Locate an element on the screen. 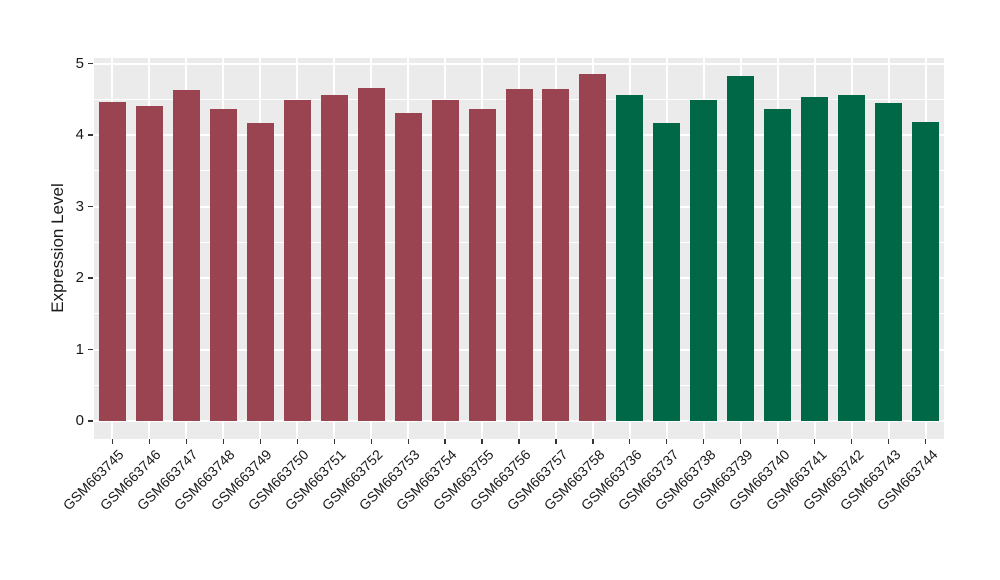 This screenshot has width=1000, height=580. y-tick-label: 1 is located at coordinates (79, 349).